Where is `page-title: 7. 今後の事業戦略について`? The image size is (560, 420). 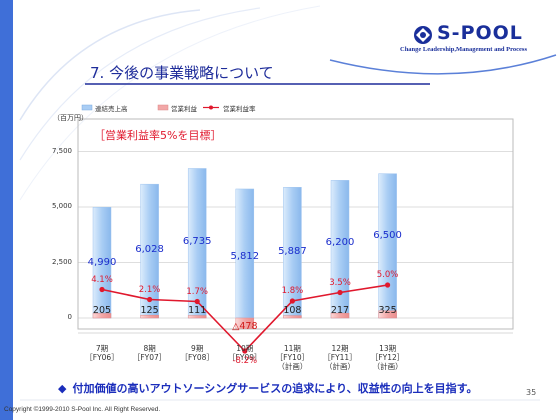 page-title: 7. 今後の事業戦略について is located at coordinates (182, 73).